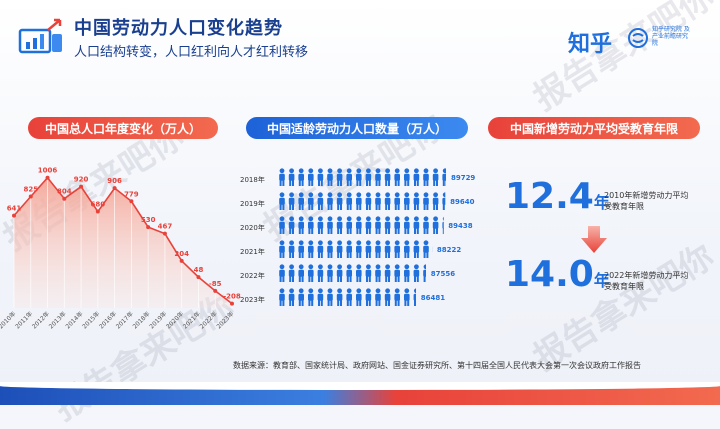 This screenshot has height=429, width=720. What do you see at coordinates (232, 297) in the screenshot?
I see `data-label: -208` at bounding box center [232, 297].